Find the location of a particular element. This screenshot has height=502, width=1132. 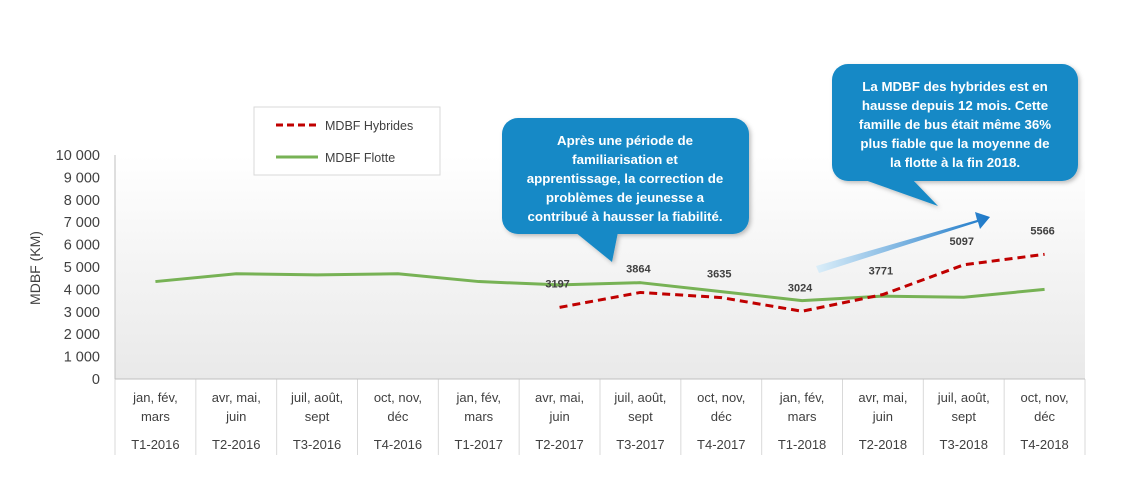

y-tick-label: 3 000 is located at coordinates (82, 313).